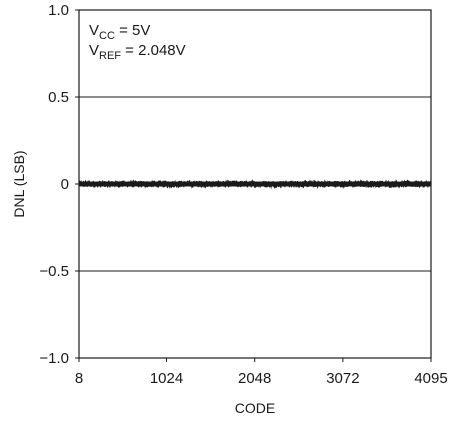 Image resolution: width=451 pixels, height=421 pixels. Describe the element at coordinates (255, 408) in the screenshot. I see `x-axis-label: CODE` at that location.